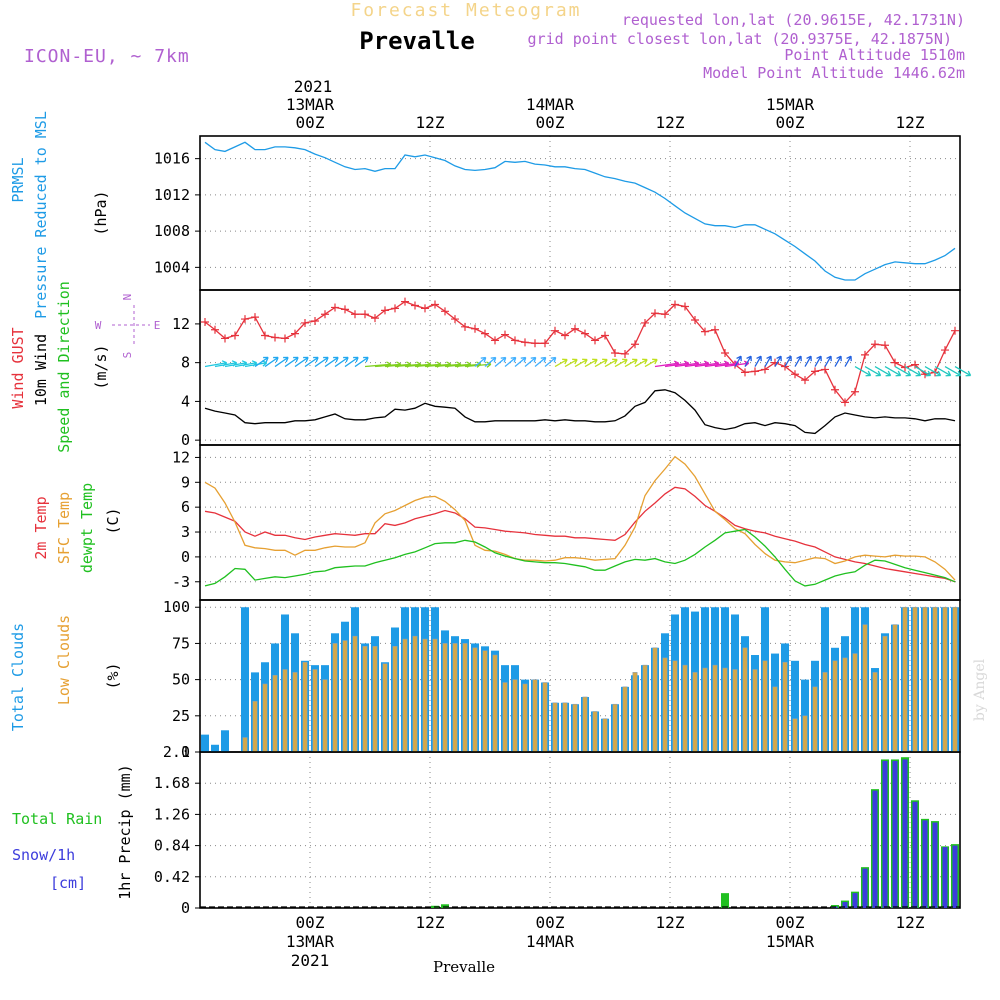 This screenshot has height=1000, width=1000. Describe the element at coordinates (64, 660) in the screenshot. I see `low-clouds-label: Low Clouds` at that location.